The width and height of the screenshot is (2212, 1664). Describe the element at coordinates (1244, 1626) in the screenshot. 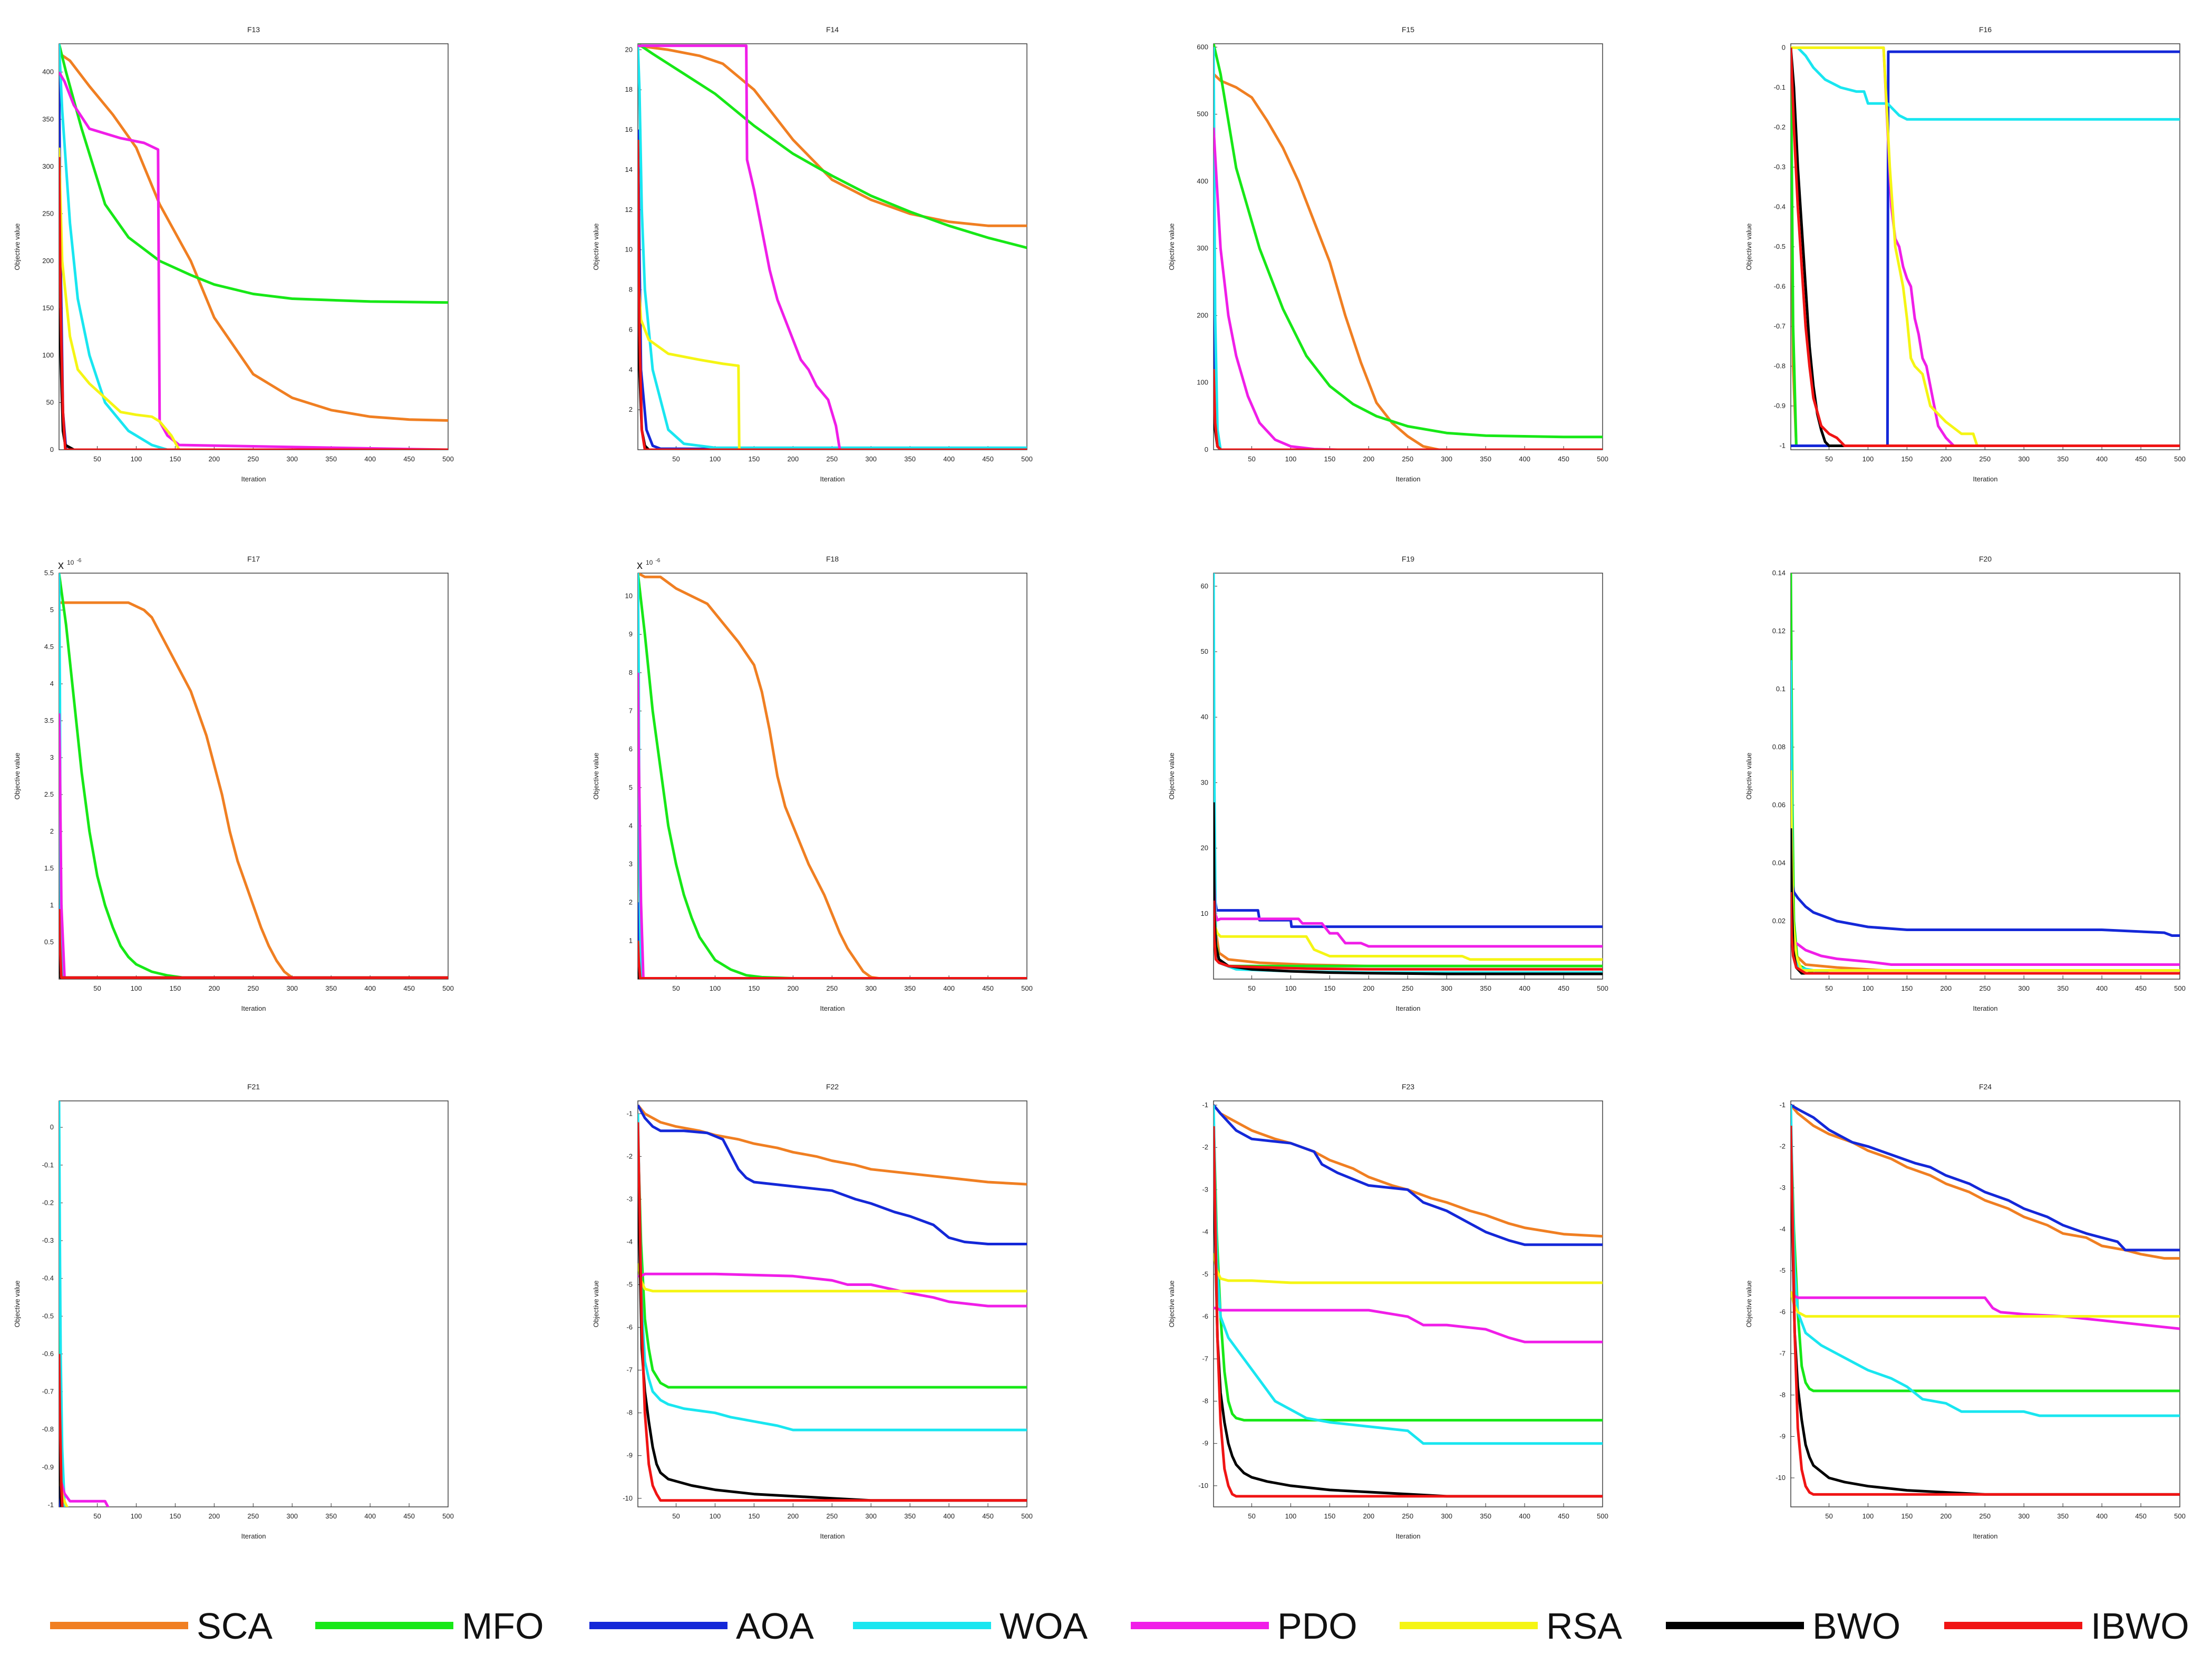

I see `legend-item-pdo: PDO` at that location.